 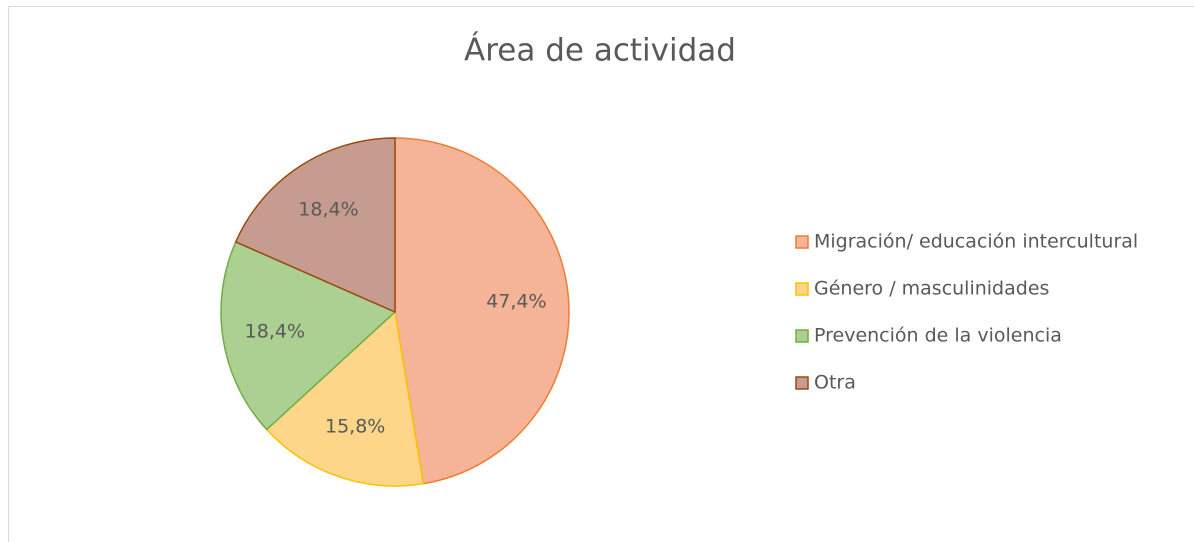 I want to click on legend-label: Otra, so click(x=835, y=383).